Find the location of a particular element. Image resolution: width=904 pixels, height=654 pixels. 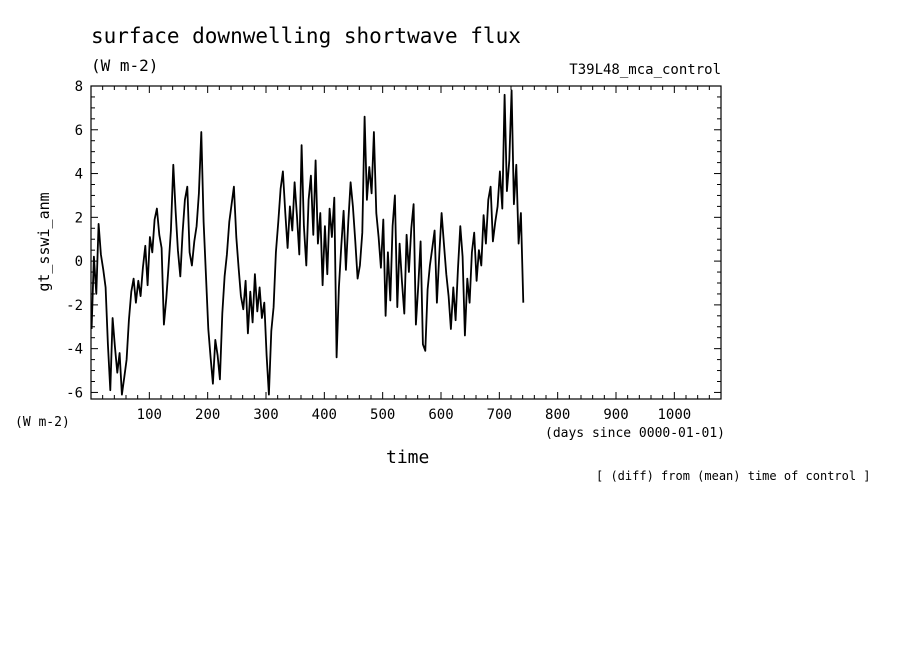

x-tick-label: 500 is located at coordinates (382, 415).